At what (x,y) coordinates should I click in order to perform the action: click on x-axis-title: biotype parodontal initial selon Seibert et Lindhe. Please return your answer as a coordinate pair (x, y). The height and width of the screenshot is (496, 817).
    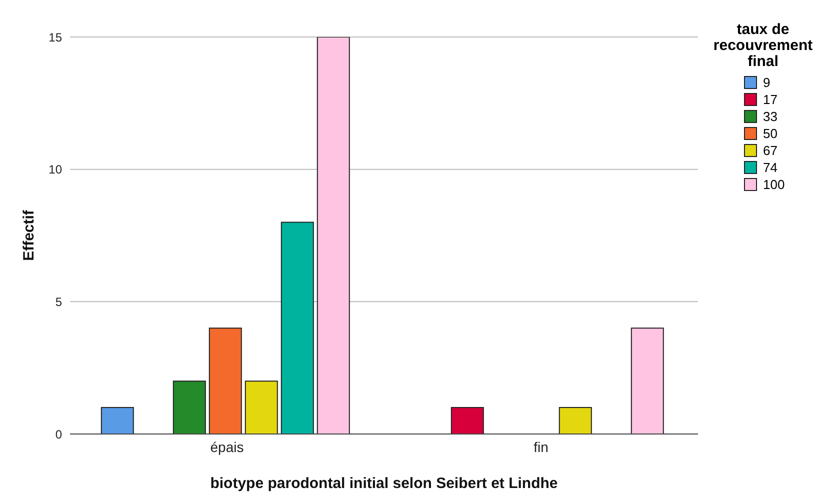
    Looking at the image, I should click on (384, 483).